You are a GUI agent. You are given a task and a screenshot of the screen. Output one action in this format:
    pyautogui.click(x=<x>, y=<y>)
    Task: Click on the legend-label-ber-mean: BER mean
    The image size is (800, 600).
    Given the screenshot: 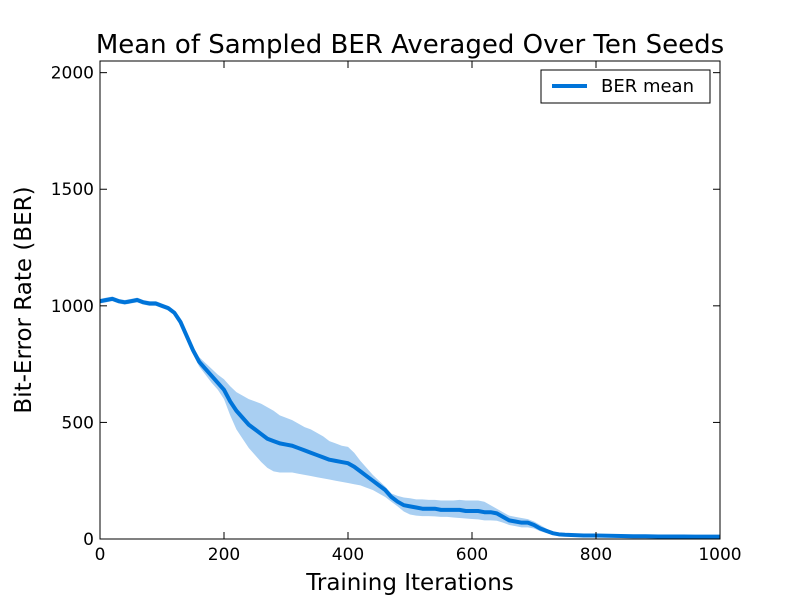 What is the action you would take?
    pyautogui.click(x=647, y=86)
    